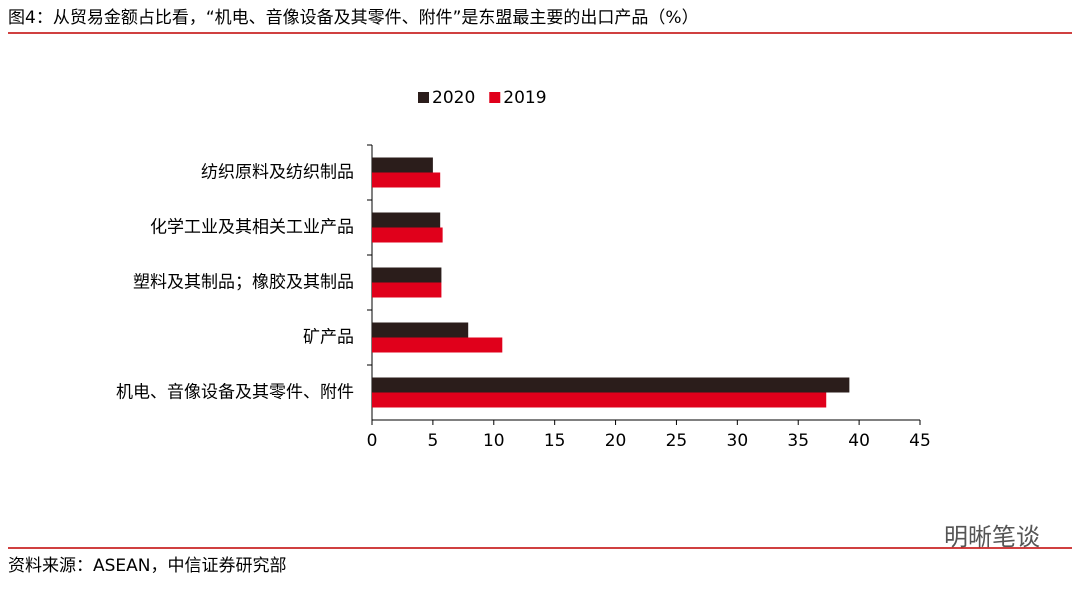 This screenshot has width=1080, height=589. Describe the element at coordinates (992, 537) in the screenshot. I see `watermark: 明晰笔谈` at that location.